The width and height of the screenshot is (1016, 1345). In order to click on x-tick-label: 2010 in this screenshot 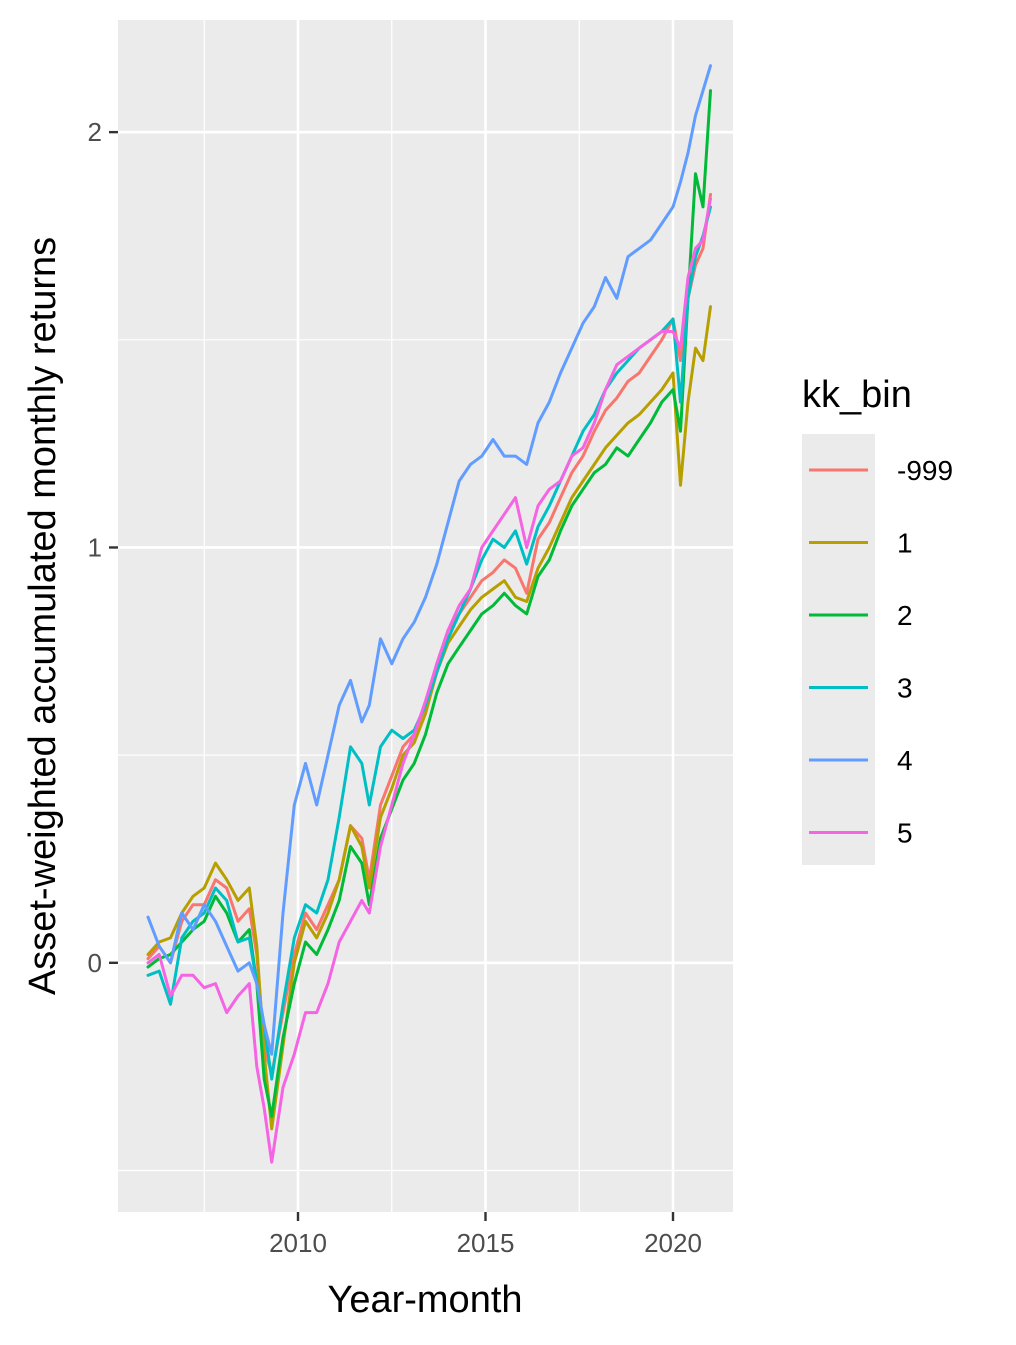, I will do `click(298, 1243)`.